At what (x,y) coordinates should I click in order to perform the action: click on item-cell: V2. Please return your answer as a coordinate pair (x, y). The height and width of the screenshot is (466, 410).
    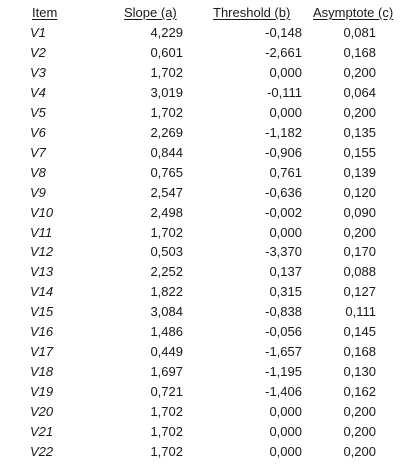
    Looking at the image, I should click on (38, 52).